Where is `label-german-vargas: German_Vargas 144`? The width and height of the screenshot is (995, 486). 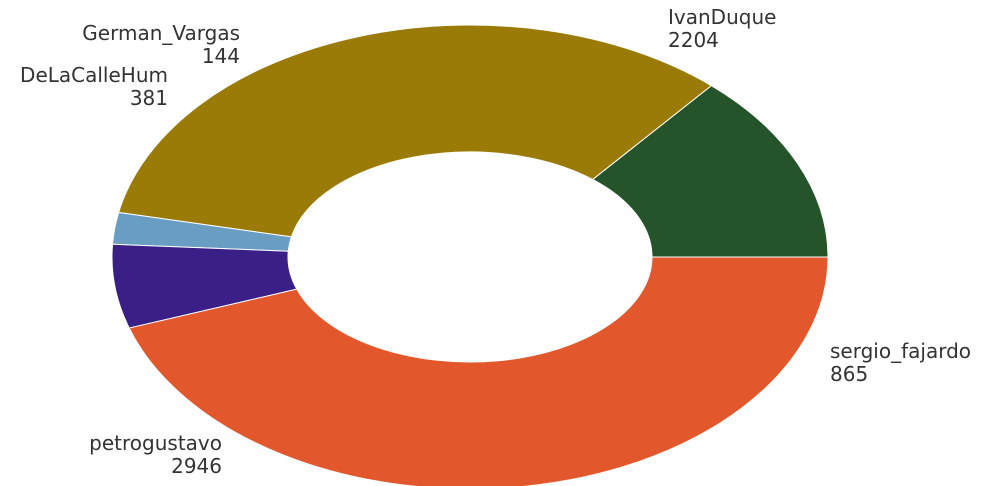
label-german-vargas: German_Vargas 144 is located at coordinates (161, 44).